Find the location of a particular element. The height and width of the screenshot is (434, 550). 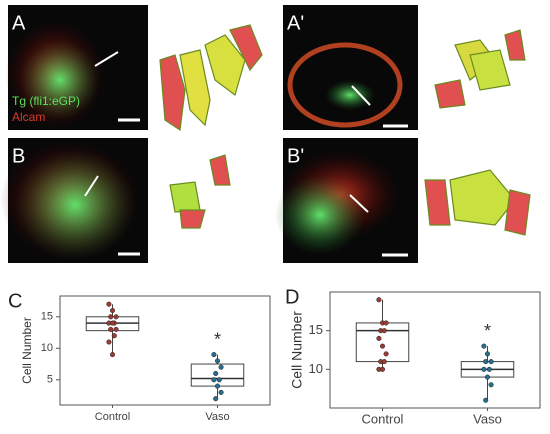

panel-label: A is located at coordinates (19, 23).